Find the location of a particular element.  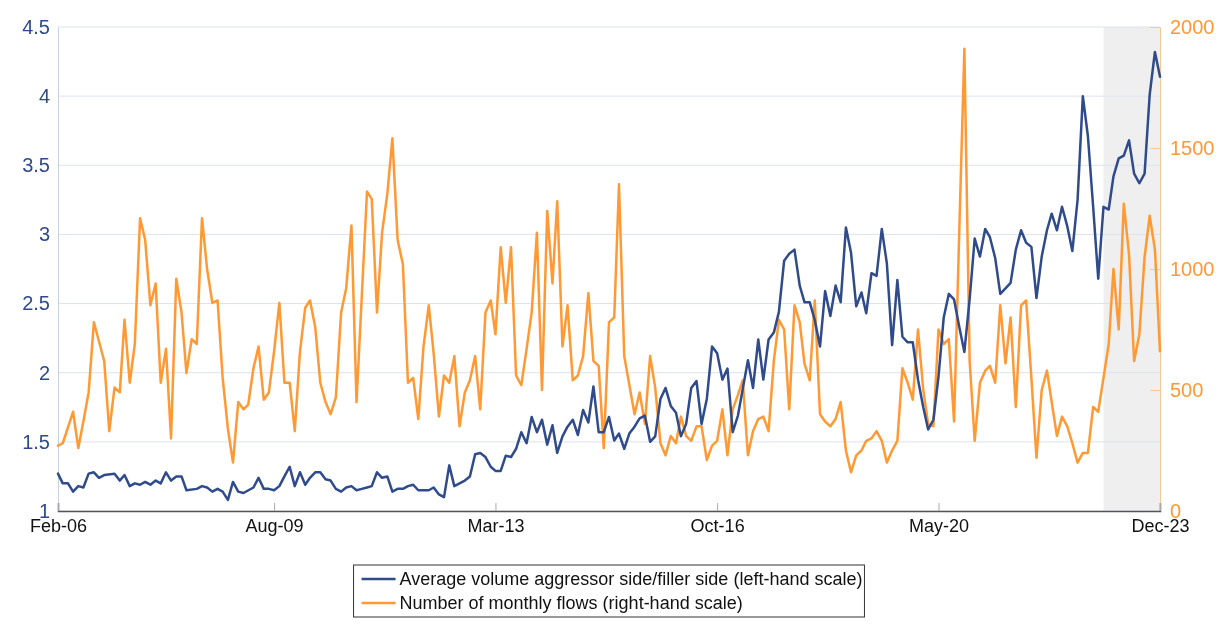

y2-tick-label: 1000 is located at coordinates (1192, 268).